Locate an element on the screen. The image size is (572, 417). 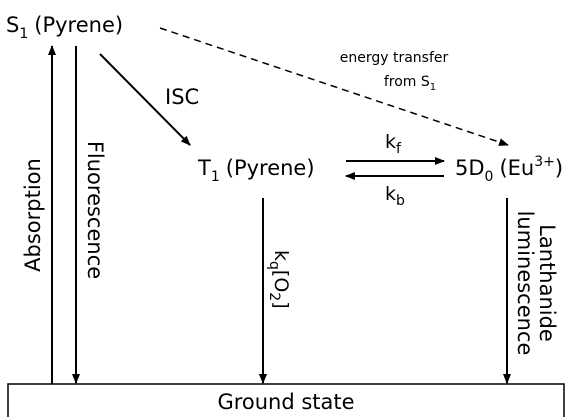
text-part: T is located at coordinates (204, 168).